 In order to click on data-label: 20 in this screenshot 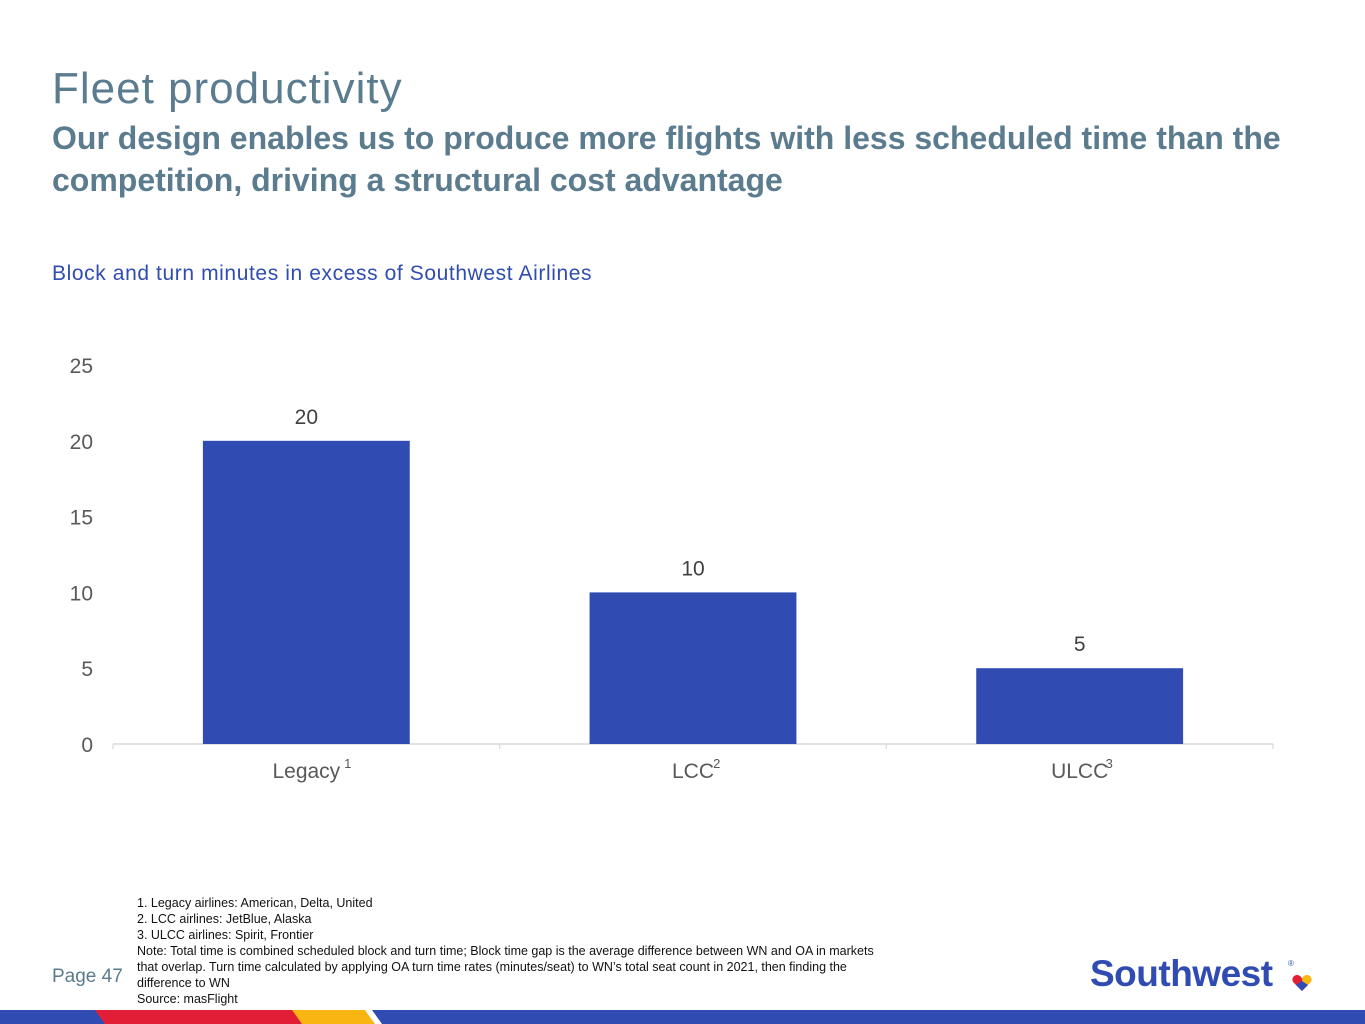, I will do `click(306, 417)`.